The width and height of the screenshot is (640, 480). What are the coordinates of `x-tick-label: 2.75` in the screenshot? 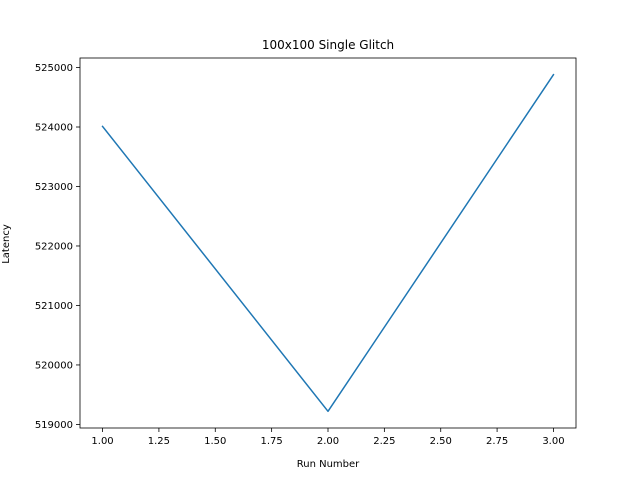 It's located at (497, 441).